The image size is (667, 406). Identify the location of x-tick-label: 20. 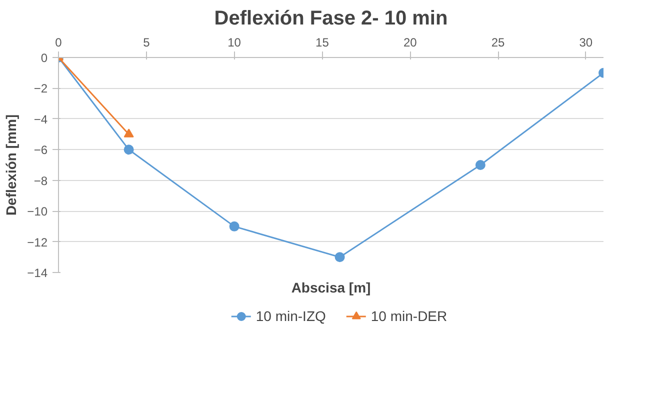
(410, 43).